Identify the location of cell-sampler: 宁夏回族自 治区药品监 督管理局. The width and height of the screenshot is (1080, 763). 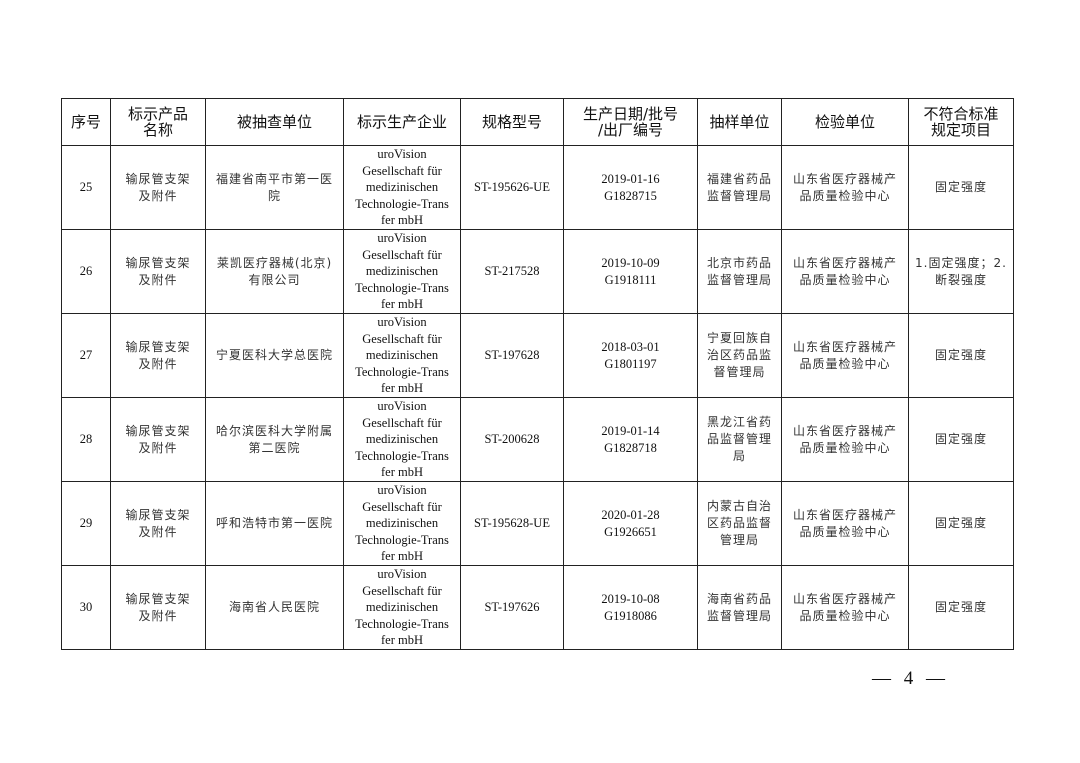
(739, 355).